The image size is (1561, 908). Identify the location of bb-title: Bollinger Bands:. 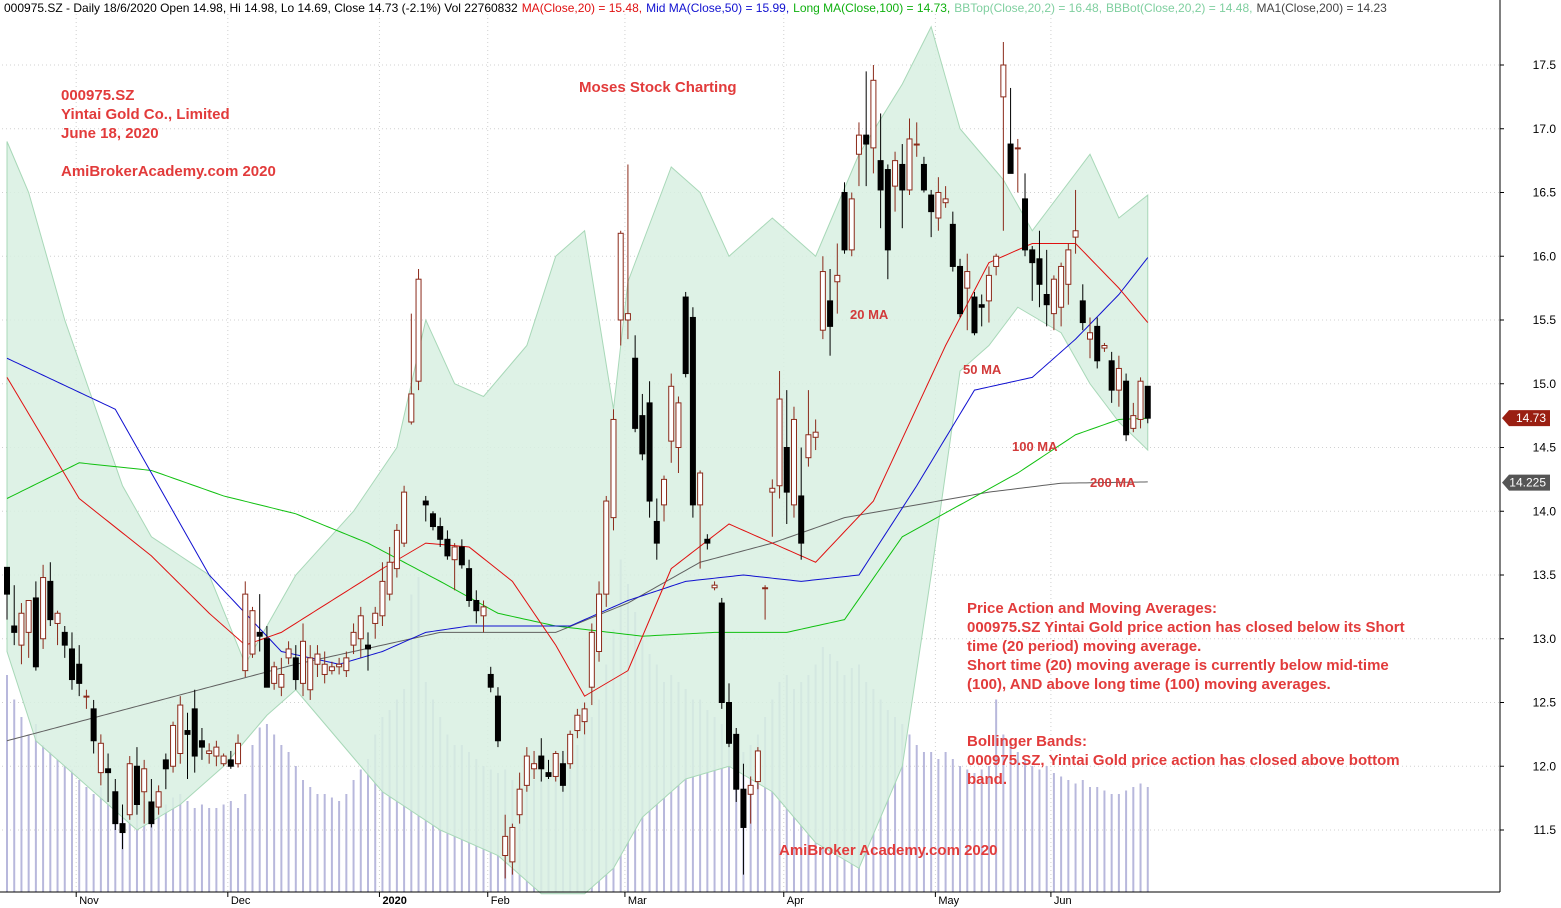
(1027, 741).